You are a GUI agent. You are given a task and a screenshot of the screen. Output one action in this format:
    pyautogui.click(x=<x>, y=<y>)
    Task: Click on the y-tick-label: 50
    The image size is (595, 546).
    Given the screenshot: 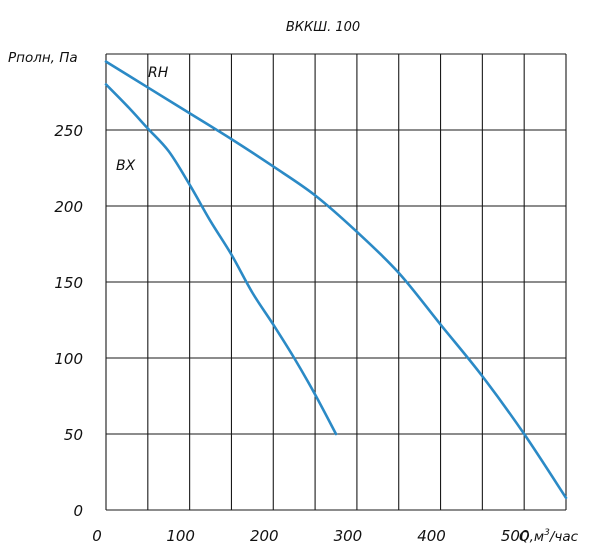 What is the action you would take?
    pyautogui.click(x=73, y=435)
    